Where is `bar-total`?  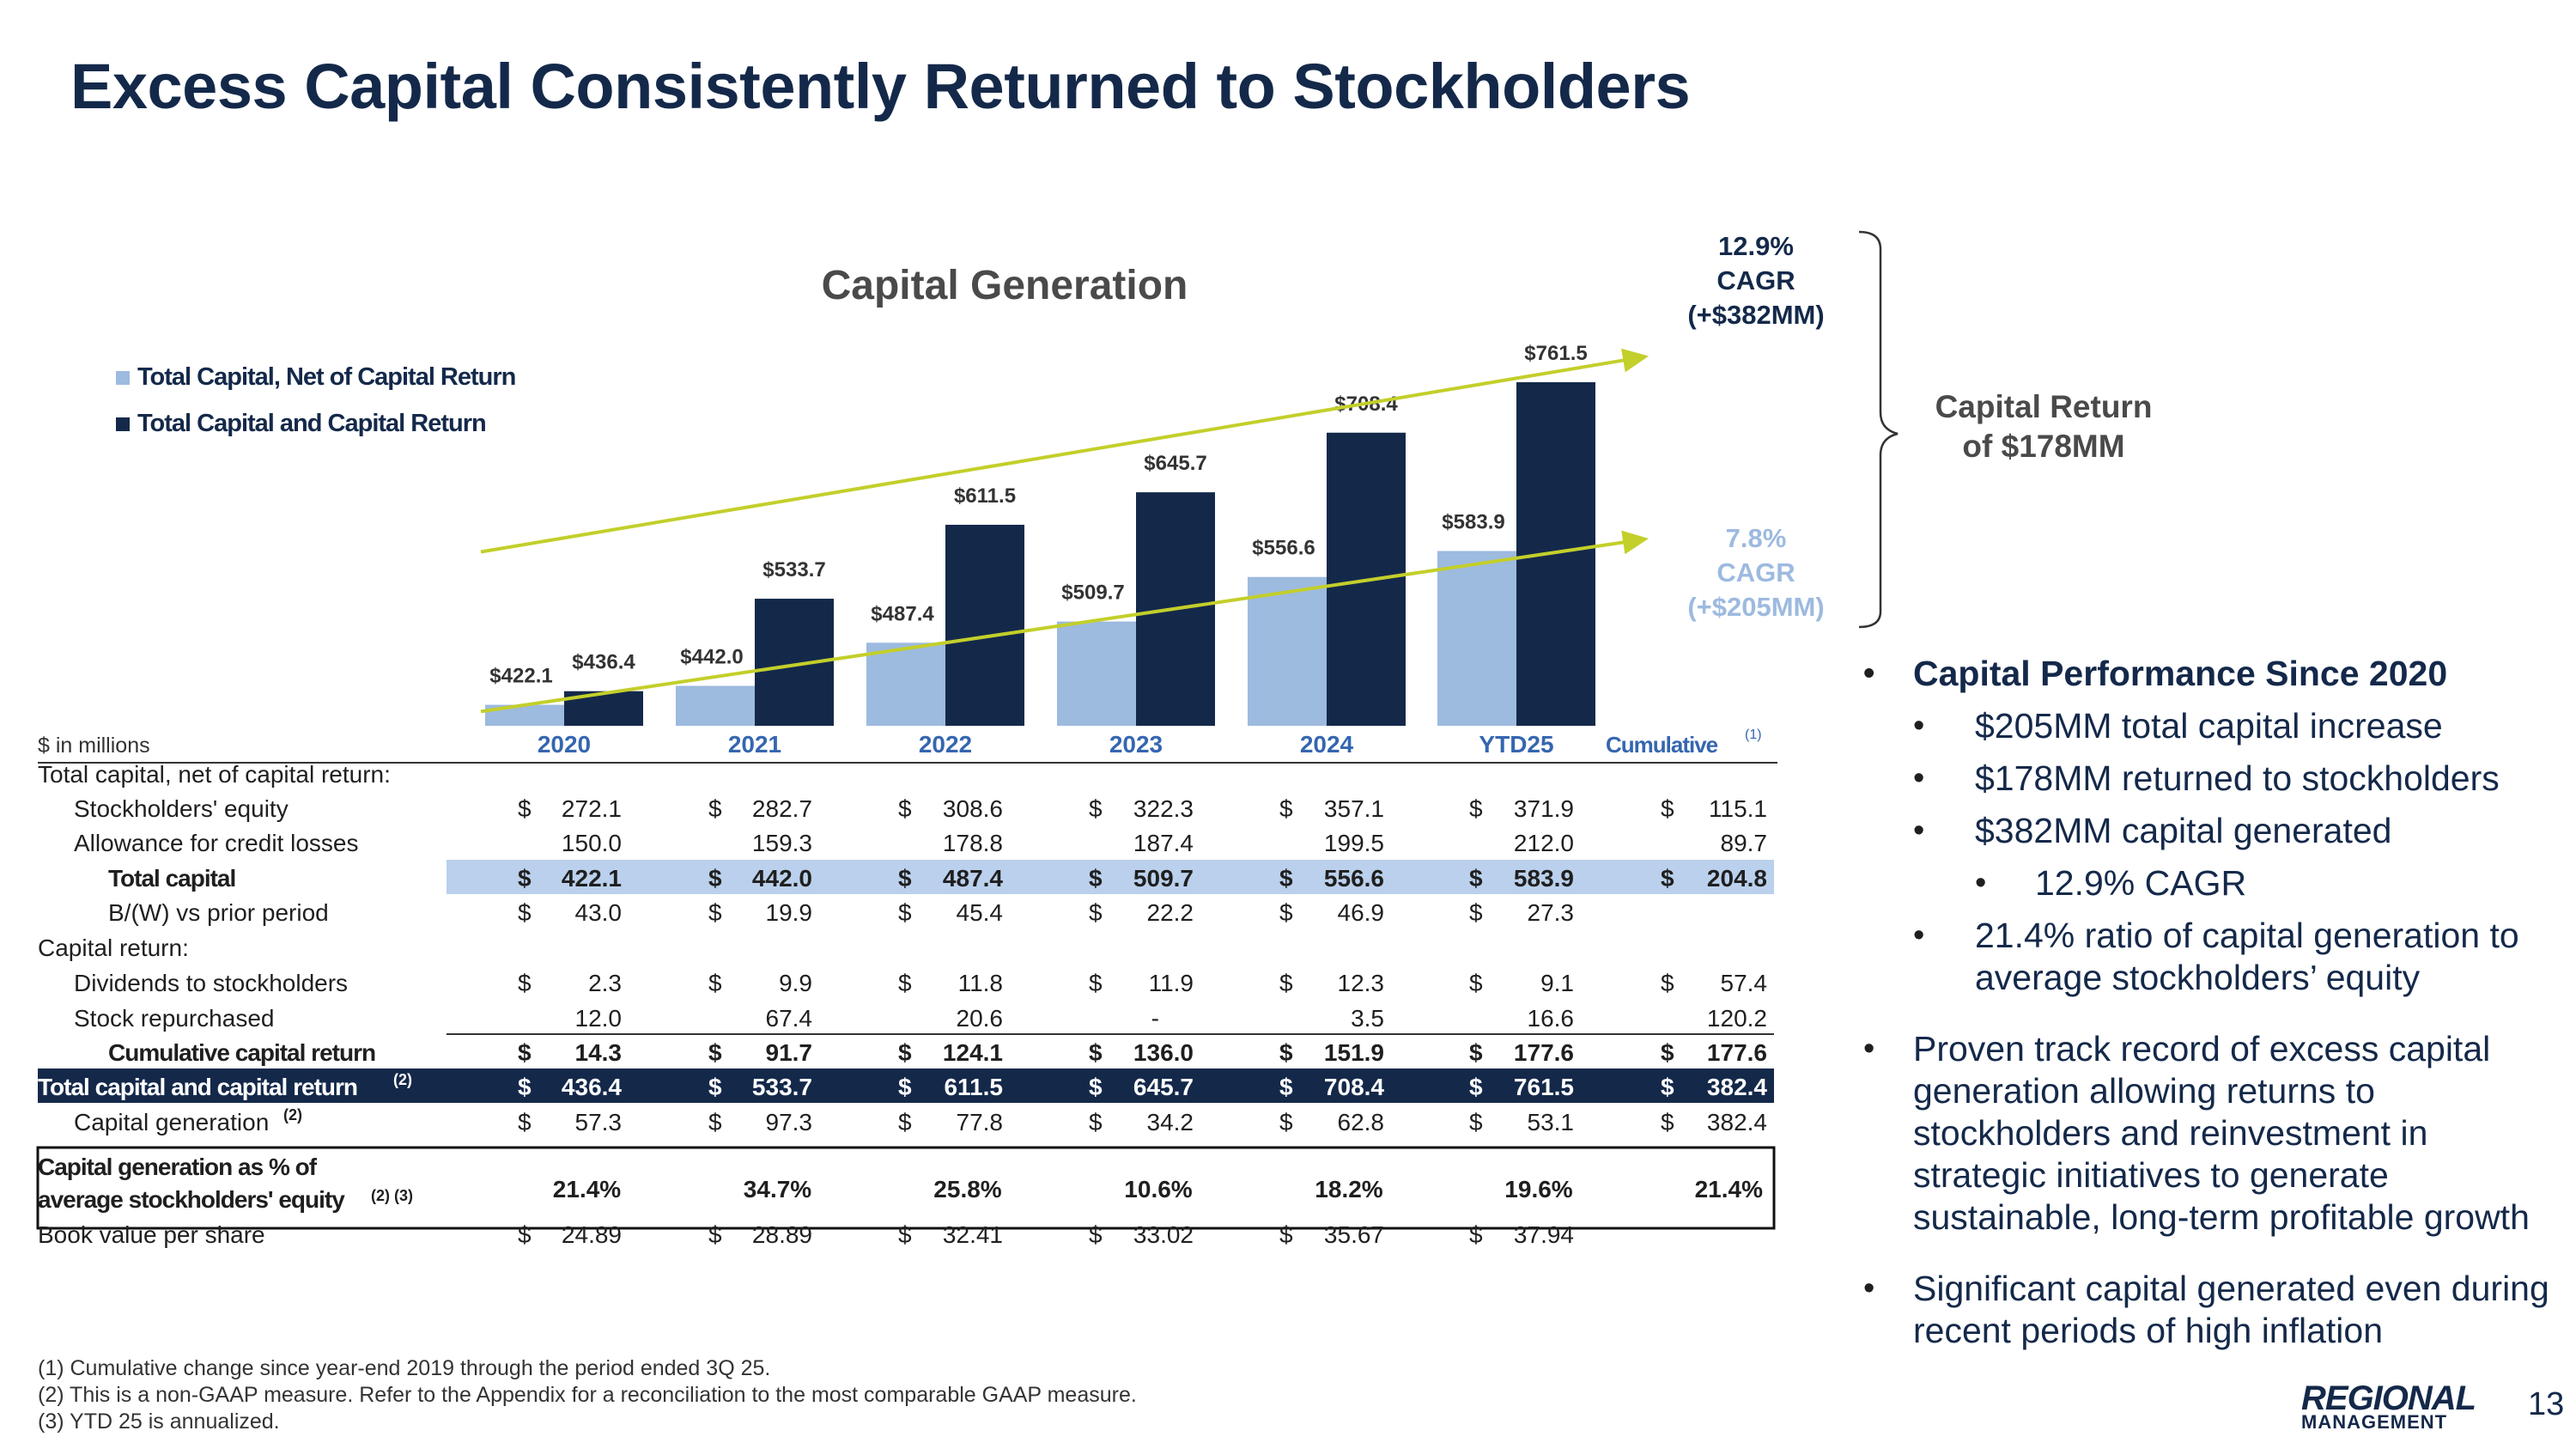
bar-total is located at coordinates (984, 625).